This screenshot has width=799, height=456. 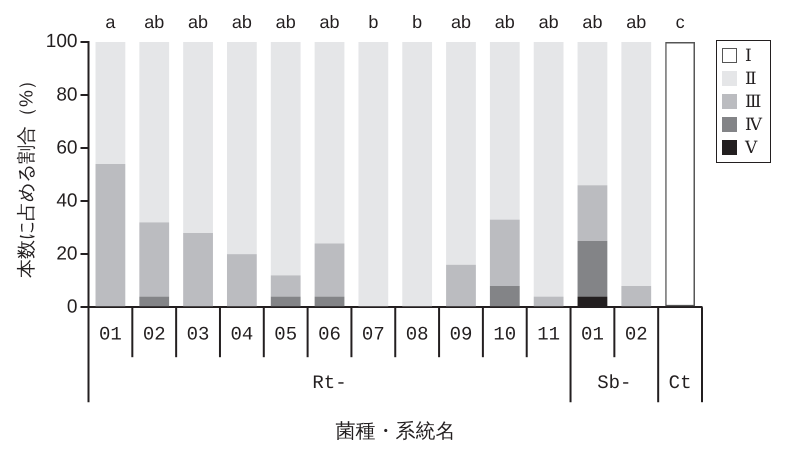 I want to click on x-tick-label: 06, so click(x=329, y=335).